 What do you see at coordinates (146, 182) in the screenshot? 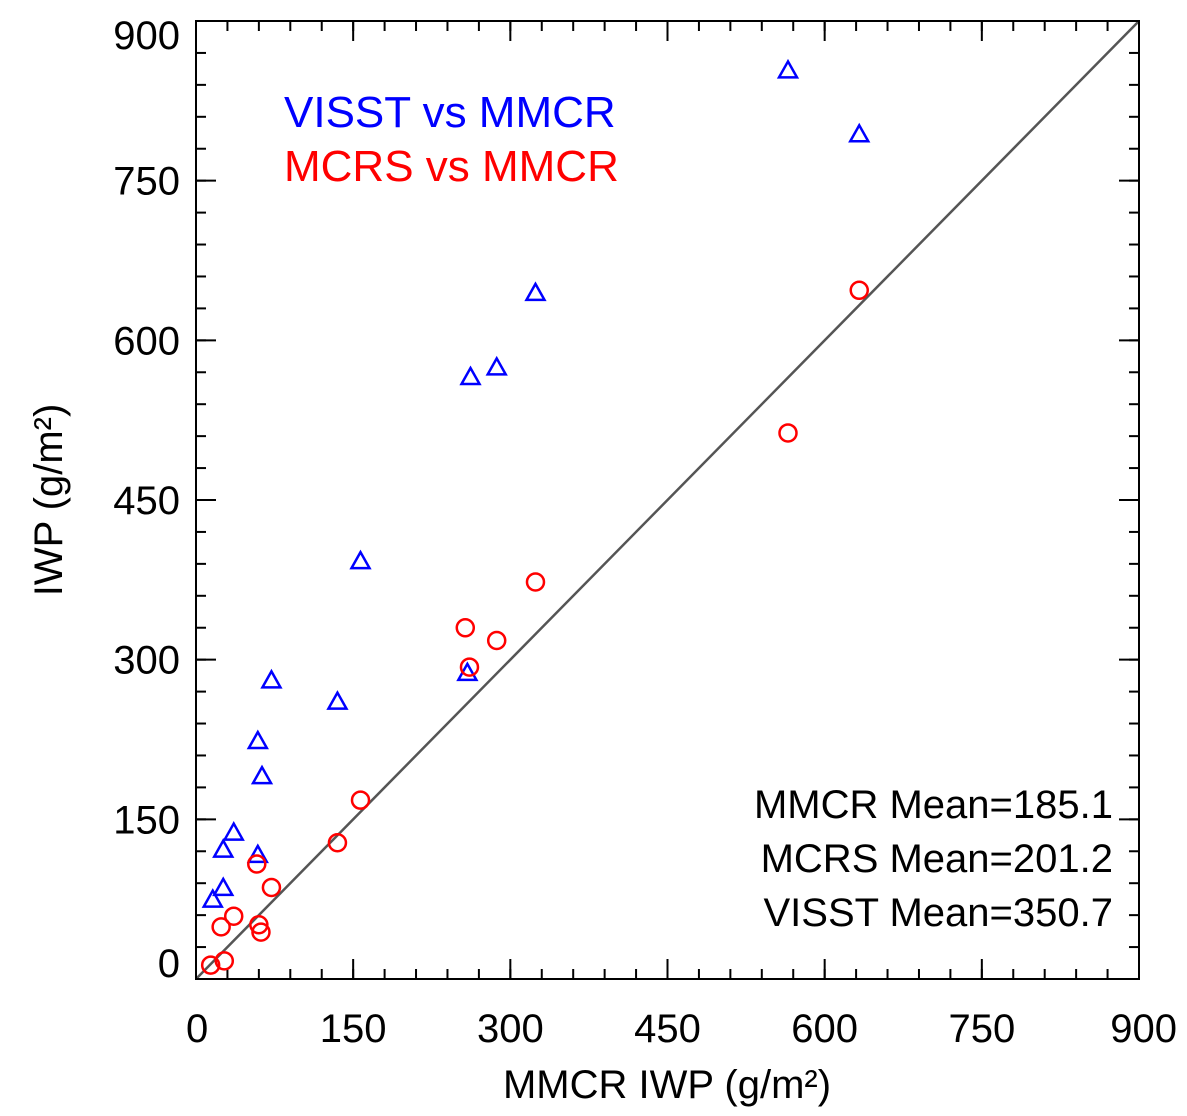
I see `y-tick-label: 750` at bounding box center [146, 182].